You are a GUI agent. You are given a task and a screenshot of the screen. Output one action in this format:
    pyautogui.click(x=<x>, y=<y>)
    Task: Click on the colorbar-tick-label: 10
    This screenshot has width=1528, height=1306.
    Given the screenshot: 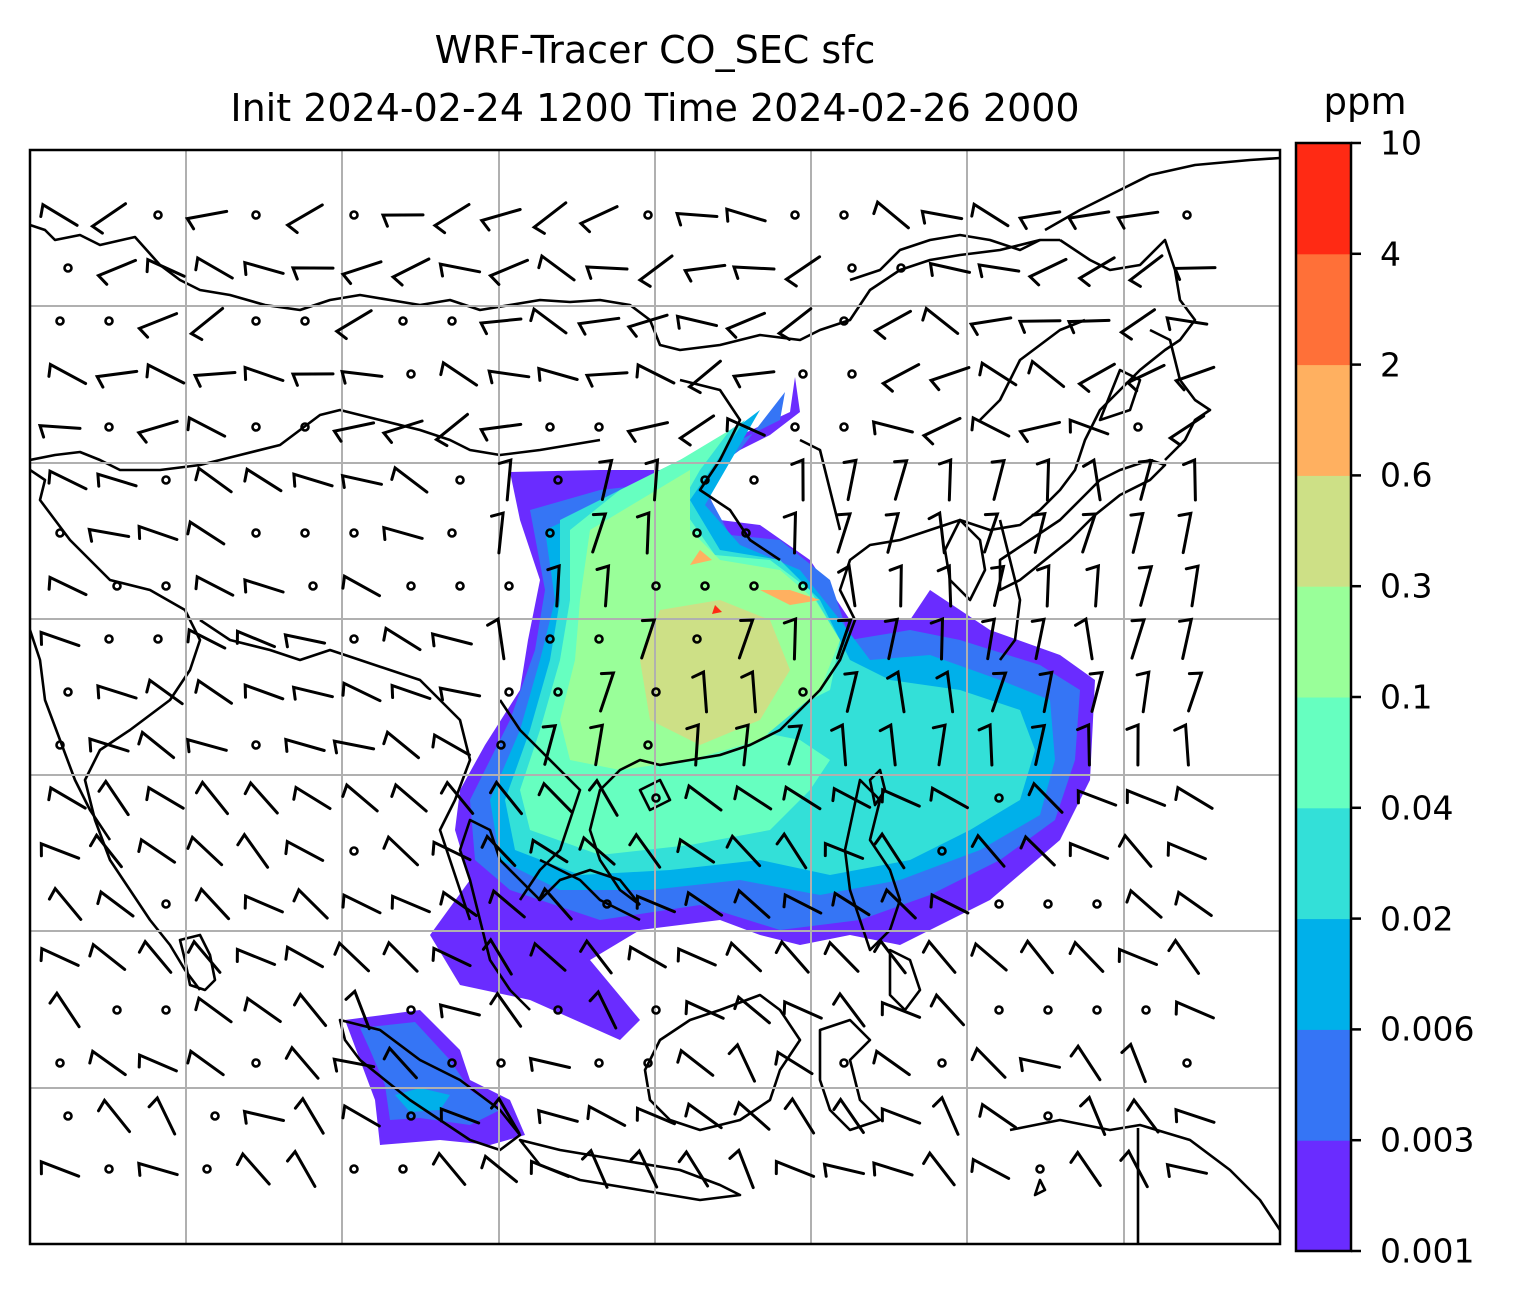 What is the action you would take?
    pyautogui.click(x=1401, y=143)
    